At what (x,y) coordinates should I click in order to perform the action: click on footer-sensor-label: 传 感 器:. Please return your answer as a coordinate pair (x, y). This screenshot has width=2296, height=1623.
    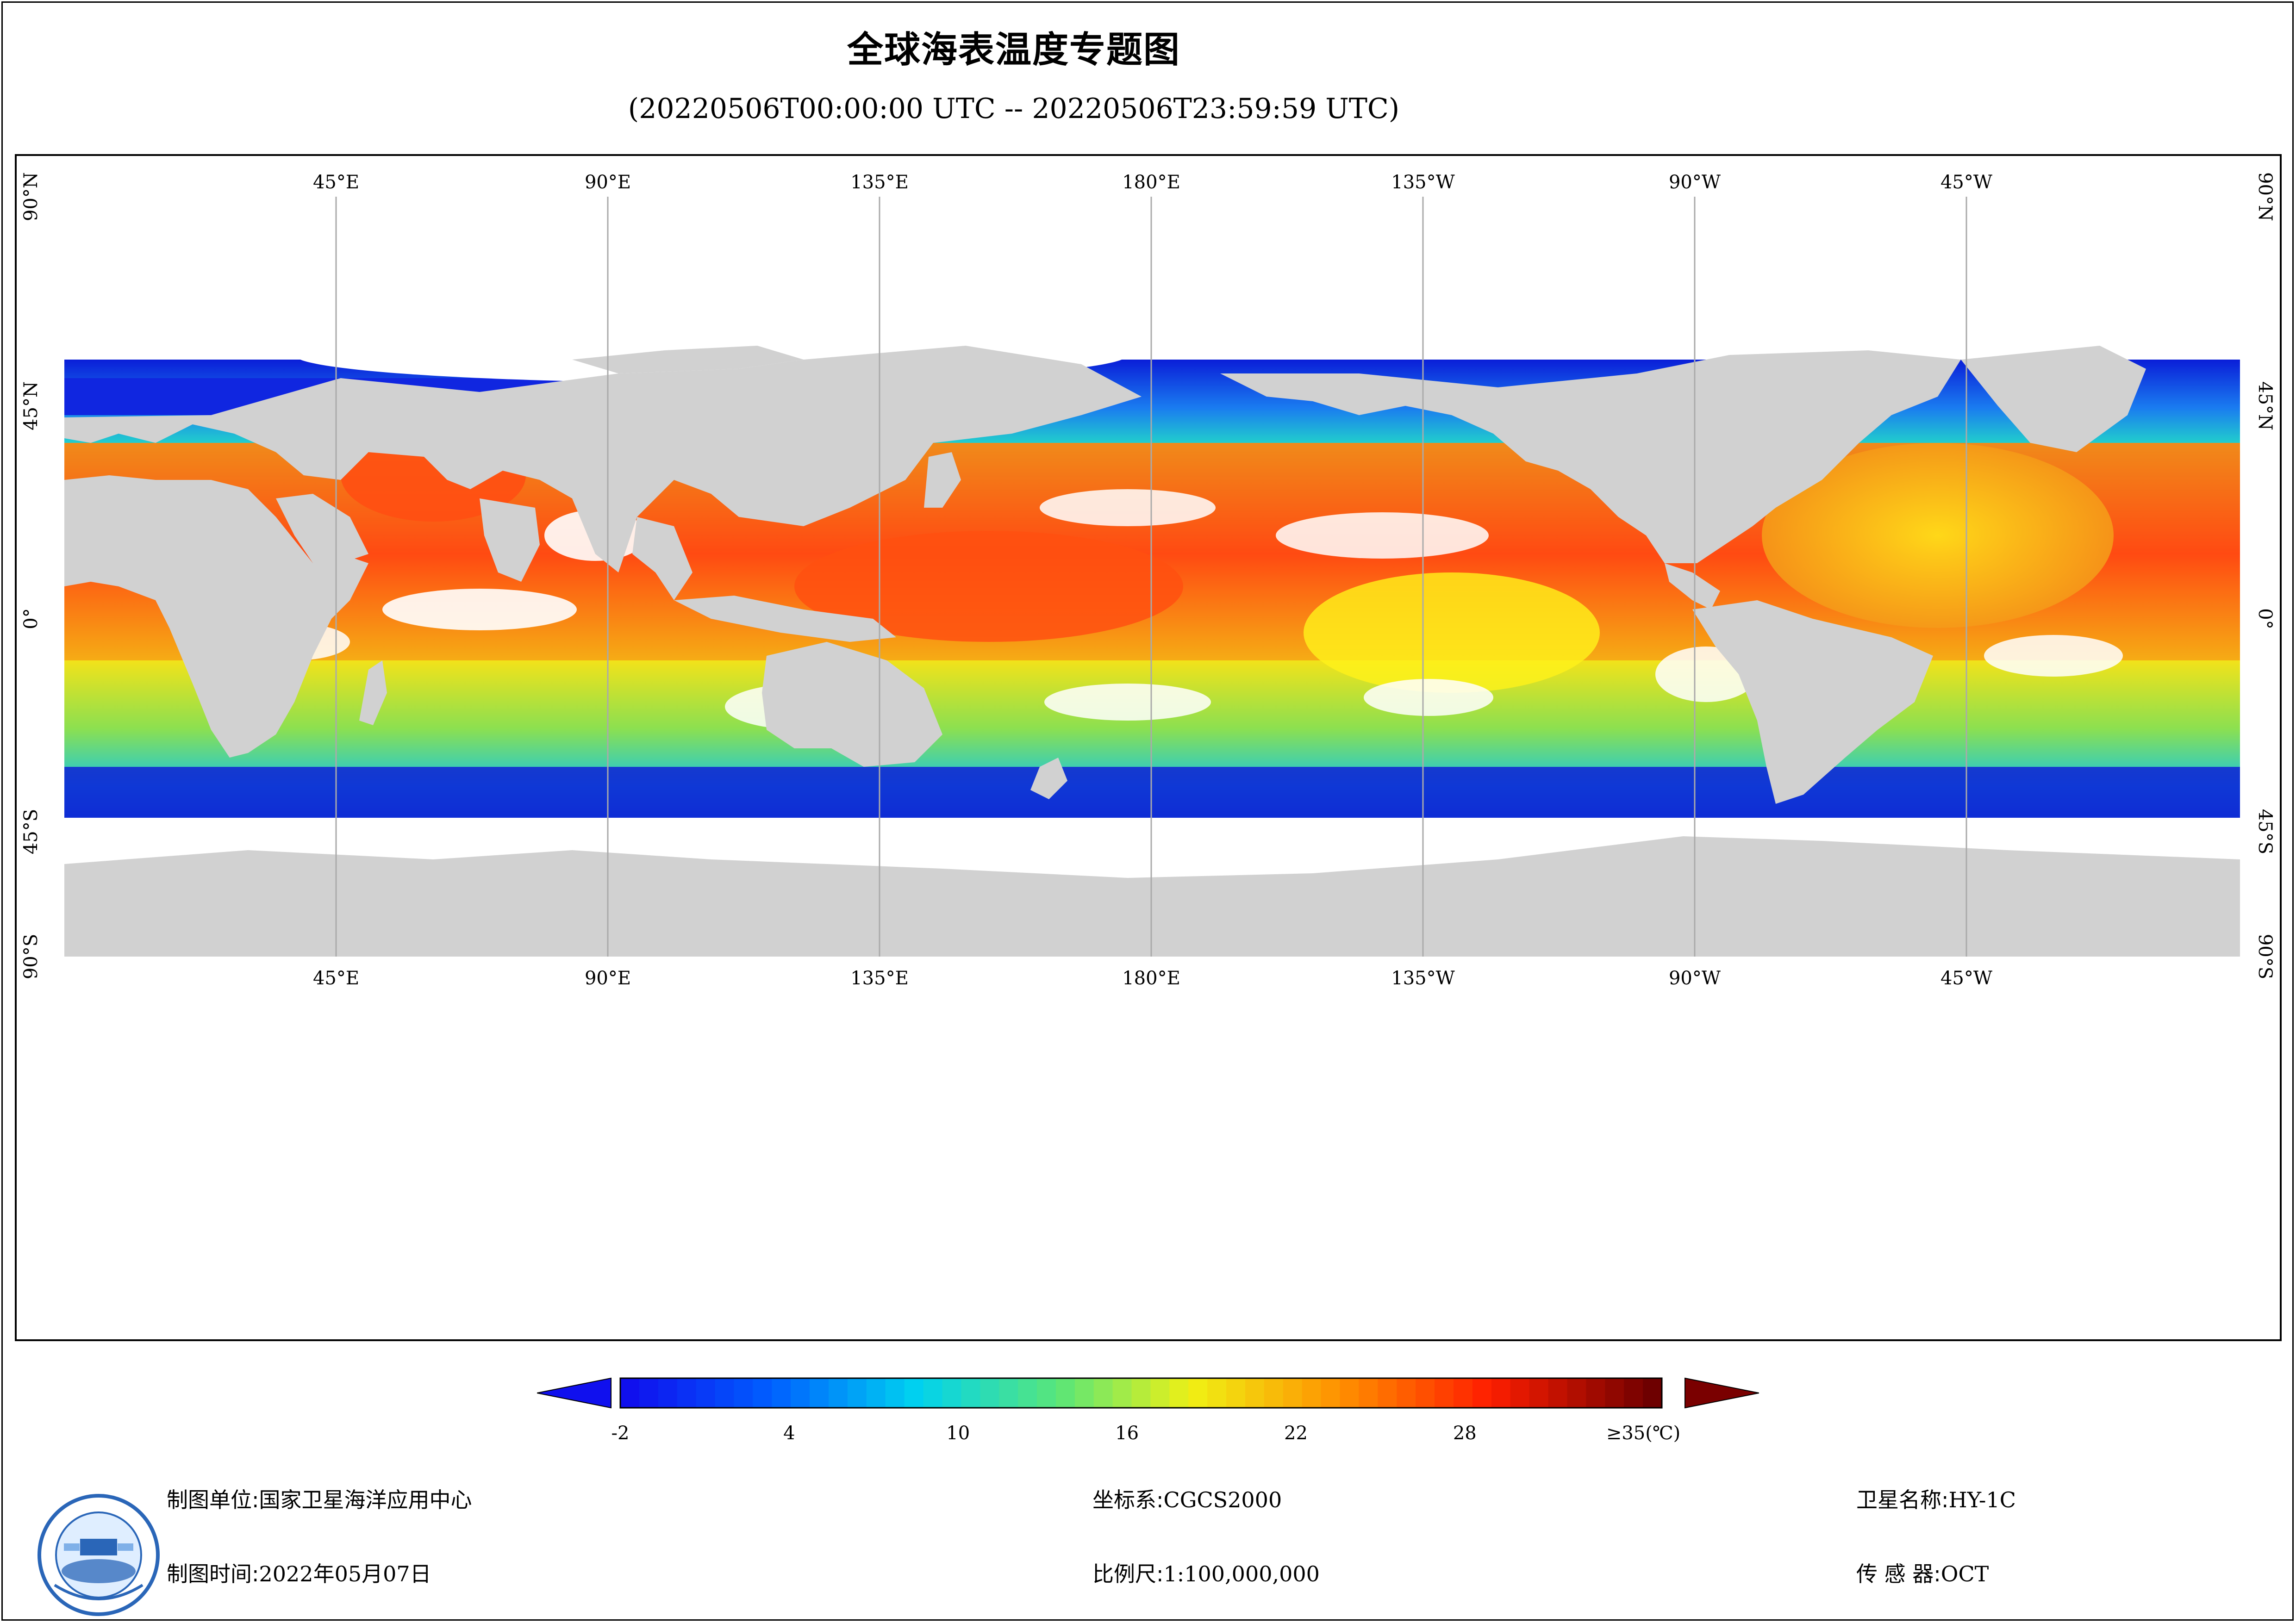
    Looking at the image, I should click on (1898, 1573).